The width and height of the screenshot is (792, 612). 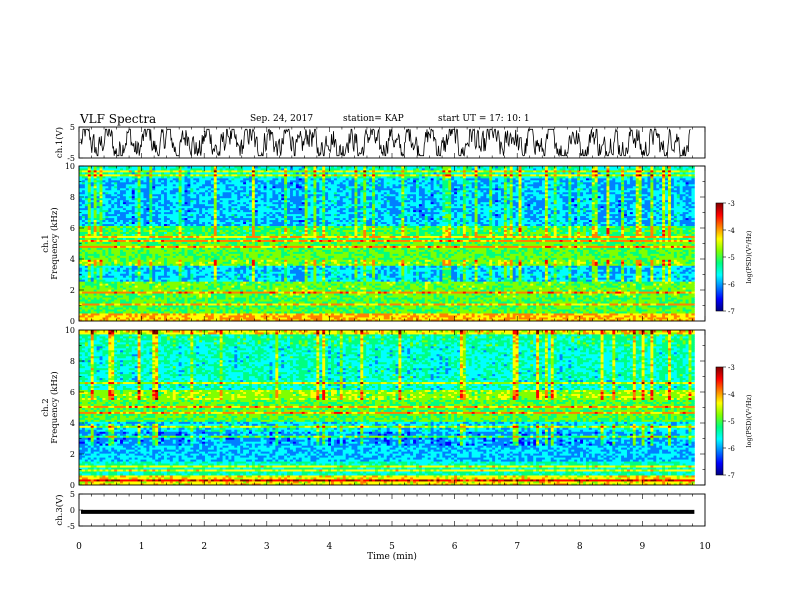 What do you see at coordinates (54, 407) in the screenshot?
I see `g-spec2-ylabel-line2: Frequency (kHz)` at bounding box center [54, 407].